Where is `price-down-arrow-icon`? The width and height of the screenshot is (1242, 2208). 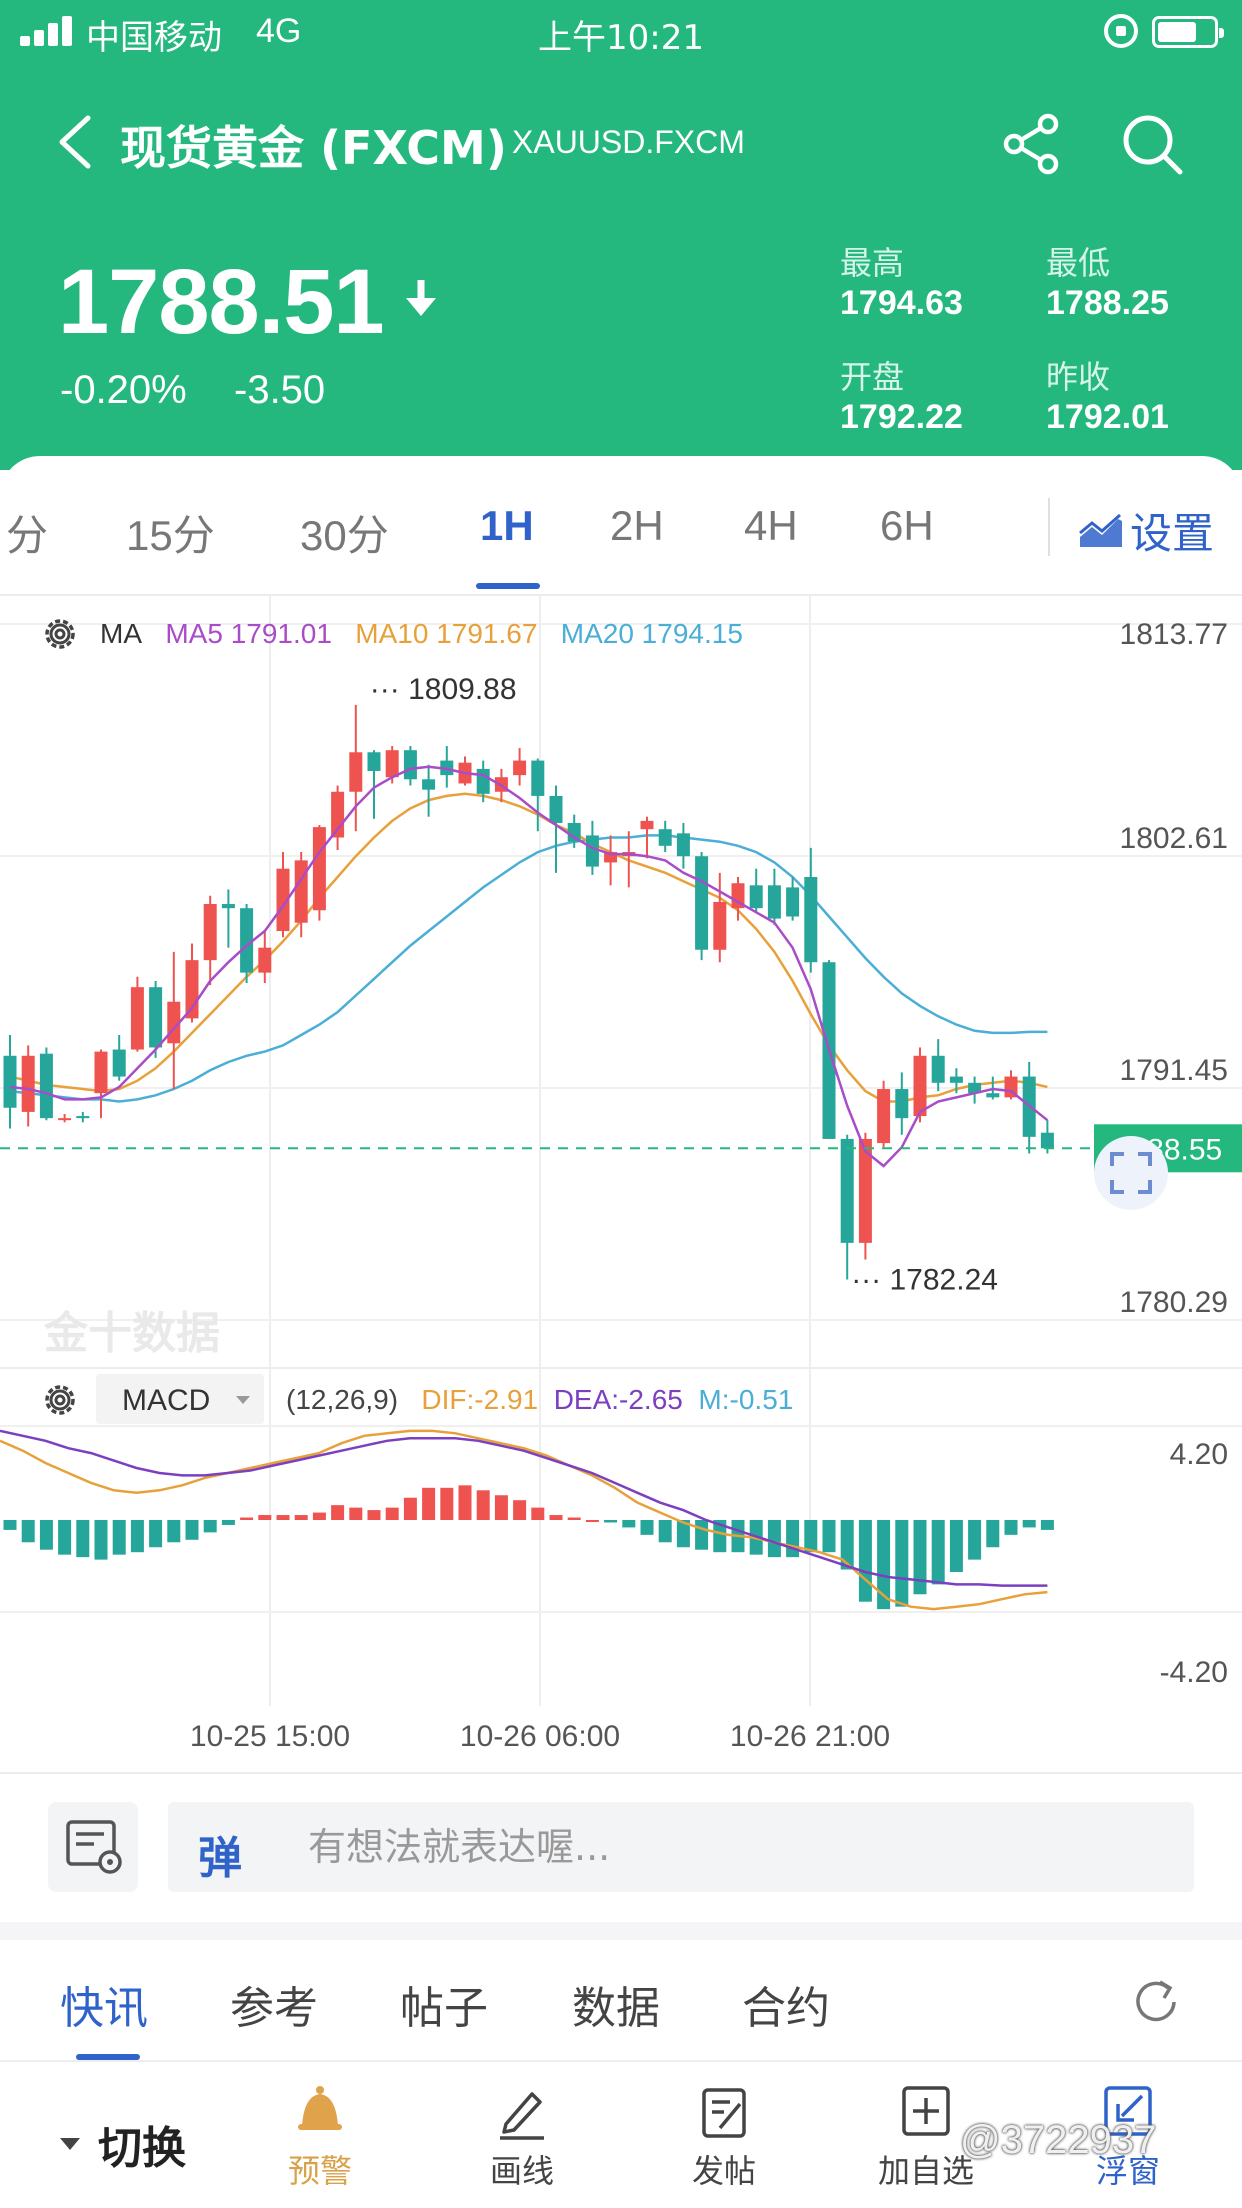
price-down-arrow-icon is located at coordinates (421, 298).